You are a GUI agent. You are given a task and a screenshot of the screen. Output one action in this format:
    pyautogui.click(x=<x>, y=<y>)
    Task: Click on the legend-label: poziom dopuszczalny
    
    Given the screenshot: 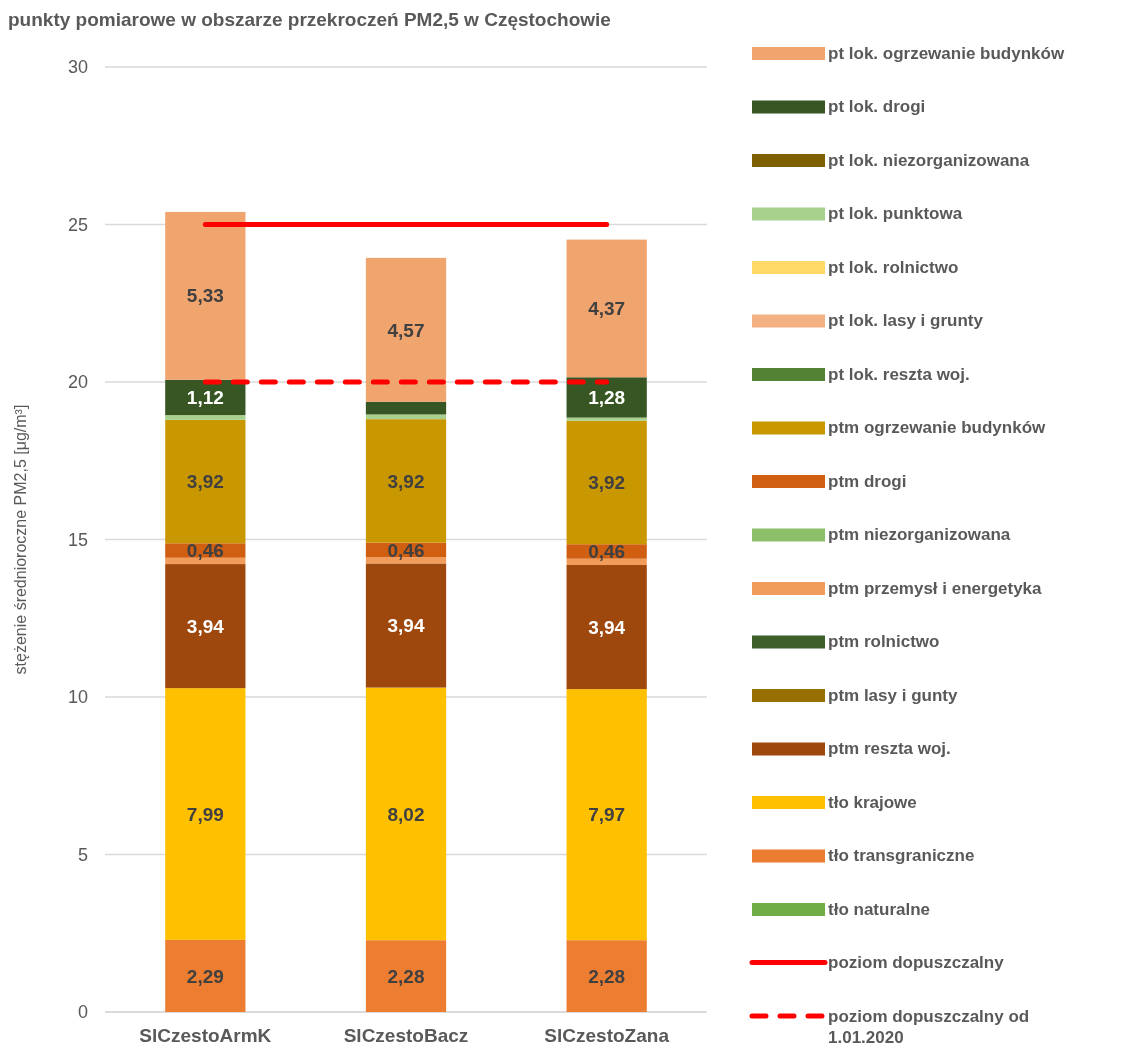 What is the action you would take?
    pyautogui.click(x=916, y=963)
    